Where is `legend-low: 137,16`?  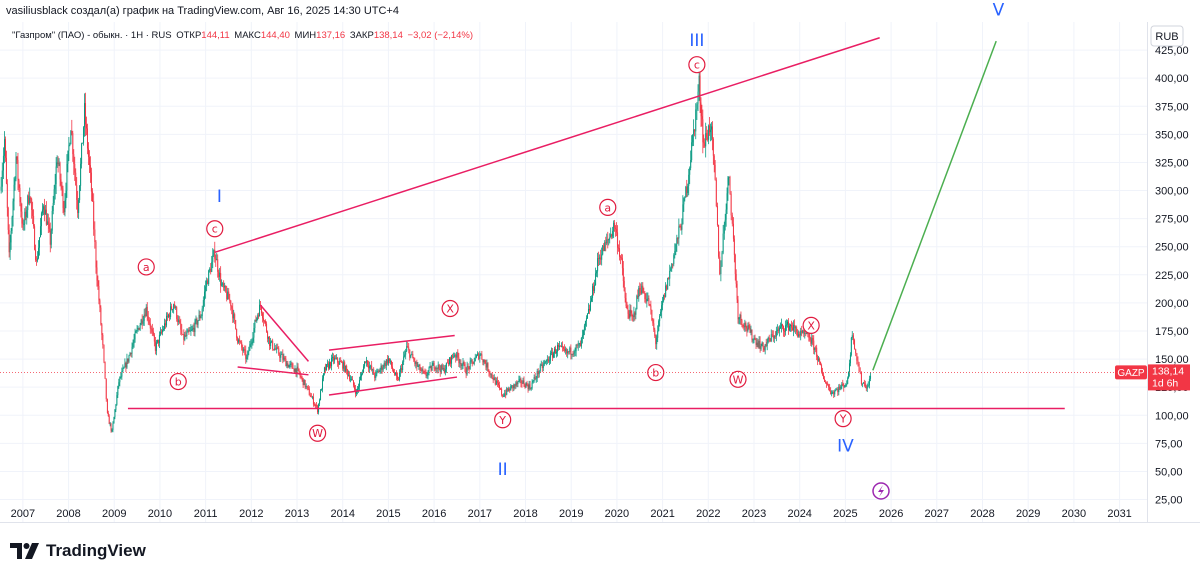 legend-low: 137,16 is located at coordinates (330, 35).